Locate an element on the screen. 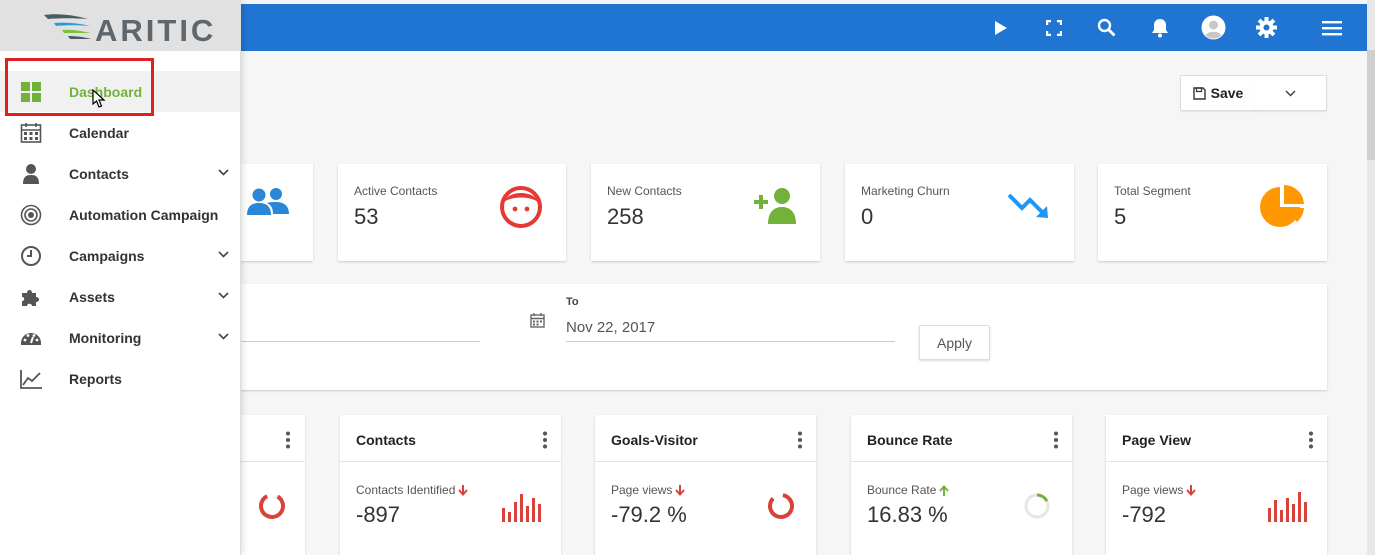 The image size is (1375, 555). to-date-input is located at coordinates (730, 328).